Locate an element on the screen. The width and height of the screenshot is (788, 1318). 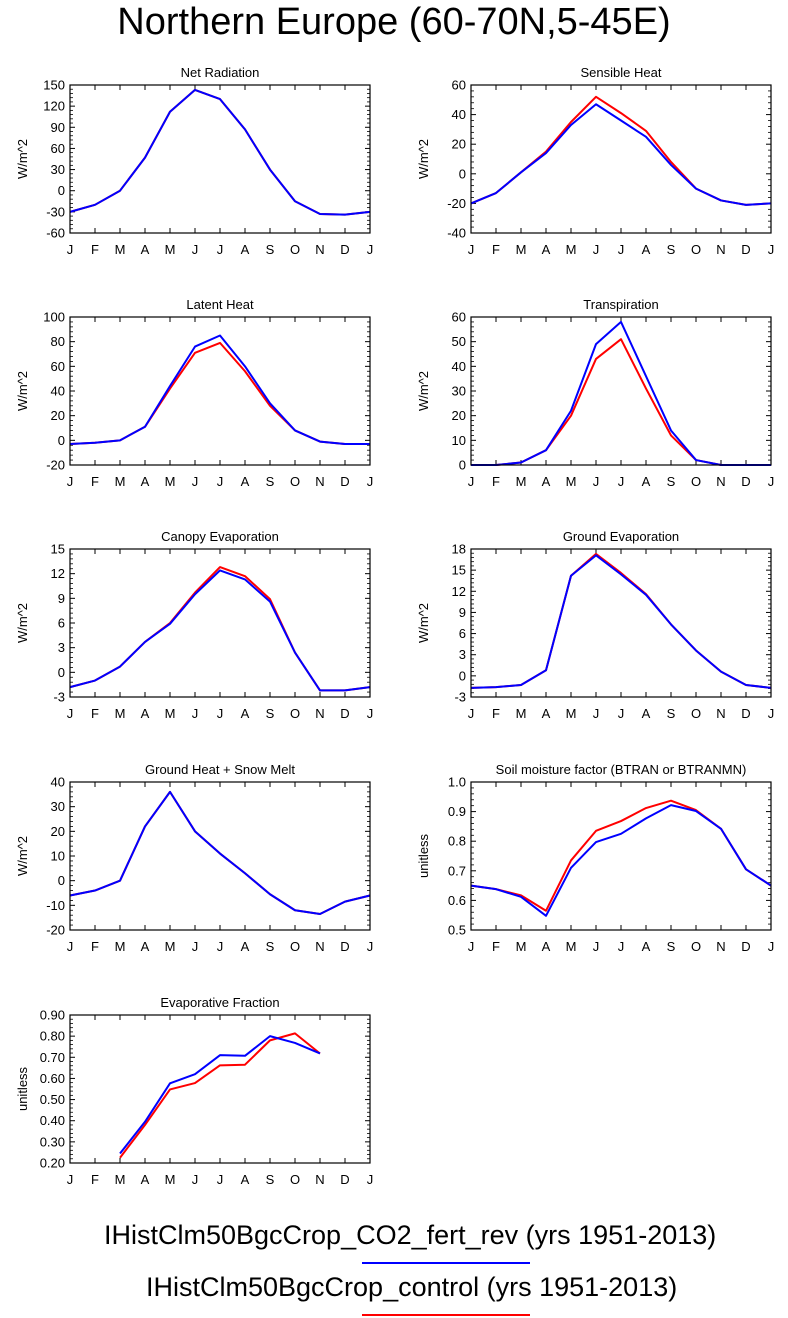
y-tick-label: 100 is located at coordinates (54, 317).